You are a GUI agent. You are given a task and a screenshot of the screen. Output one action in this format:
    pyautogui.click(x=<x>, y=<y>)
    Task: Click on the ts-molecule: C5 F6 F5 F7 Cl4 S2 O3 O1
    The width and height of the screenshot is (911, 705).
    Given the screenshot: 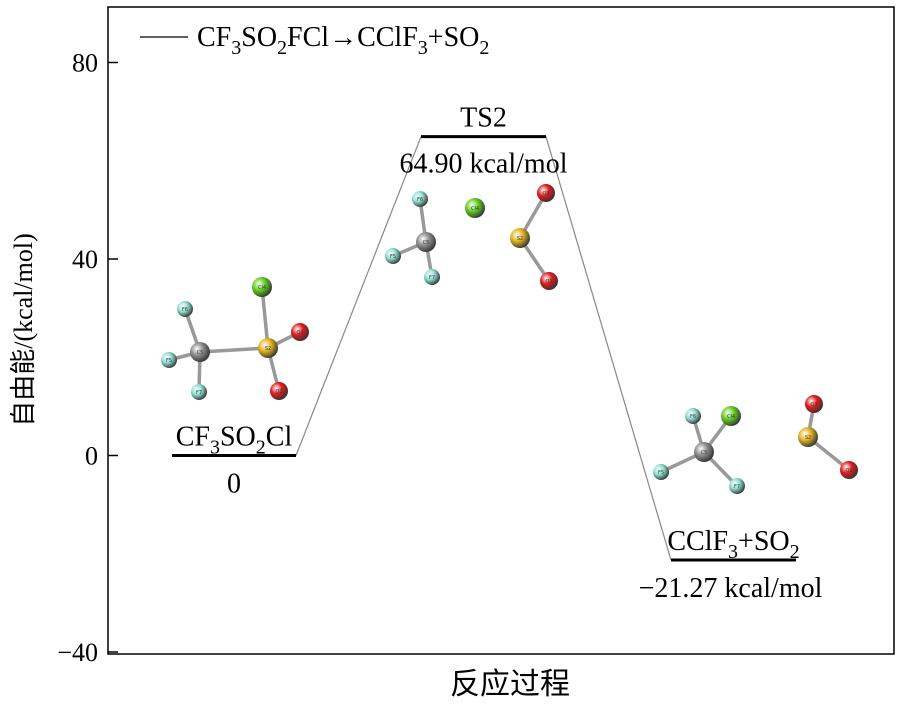 What is the action you would take?
    pyautogui.click(x=471, y=237)
    